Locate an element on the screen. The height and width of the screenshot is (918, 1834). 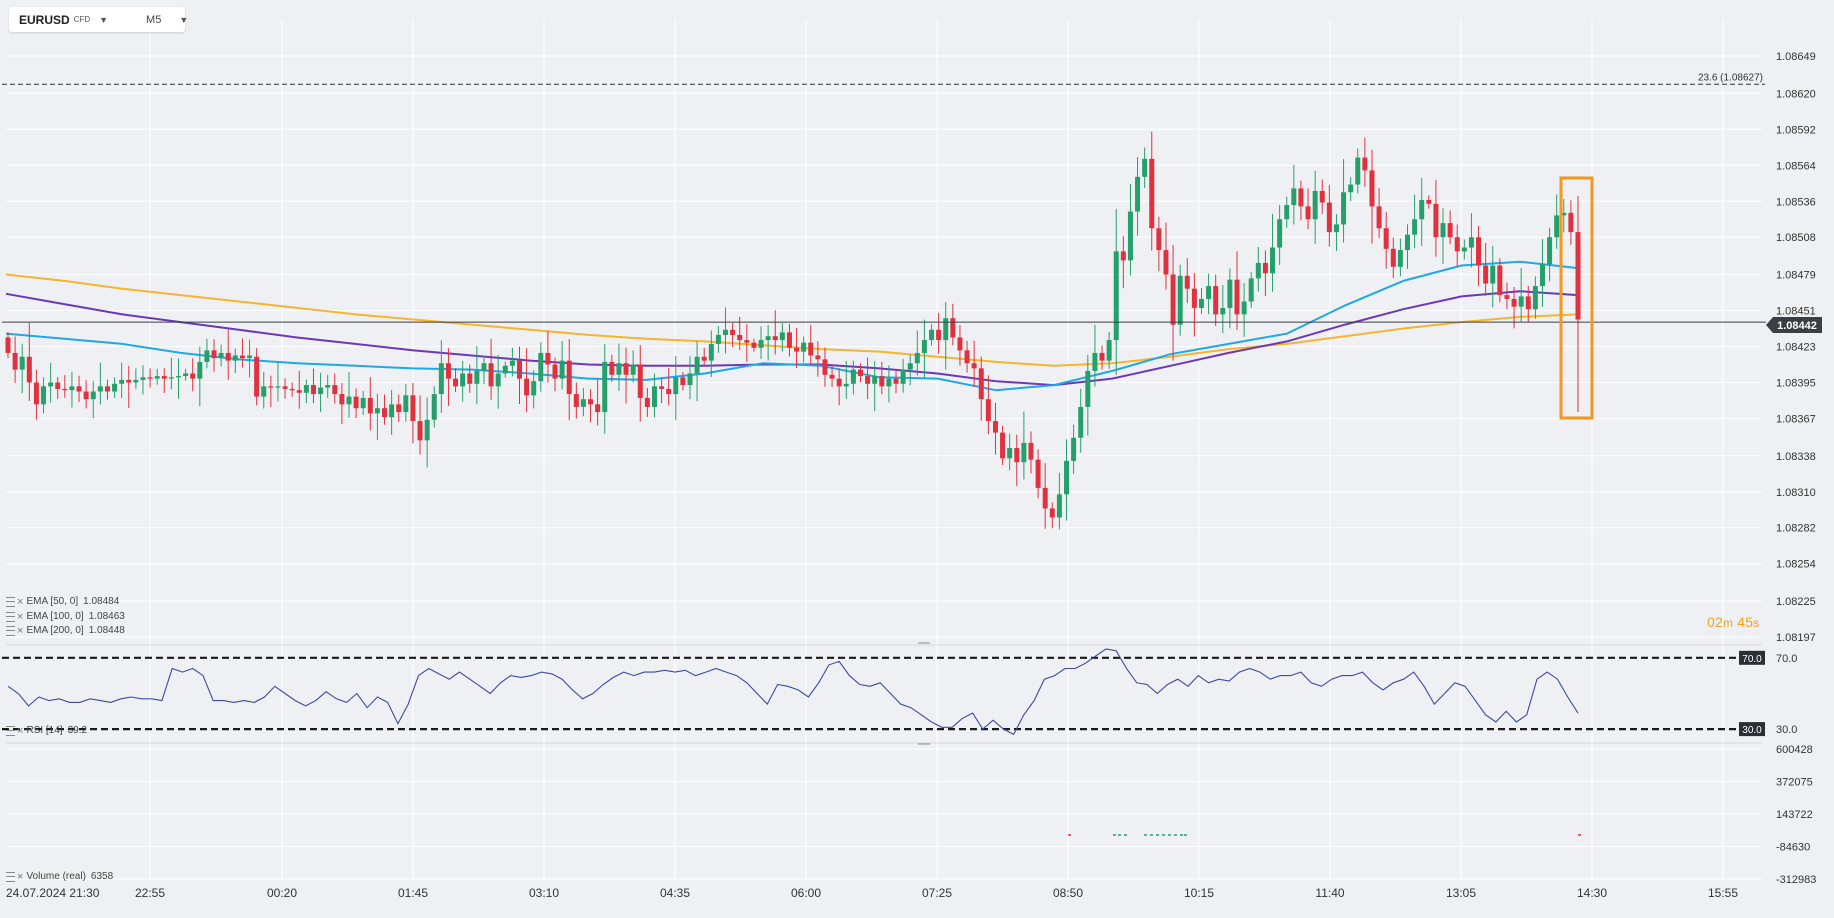
symbol-selector: EURUSD CFD ▼ M5 ▼ is located at coordinates (99, 19).